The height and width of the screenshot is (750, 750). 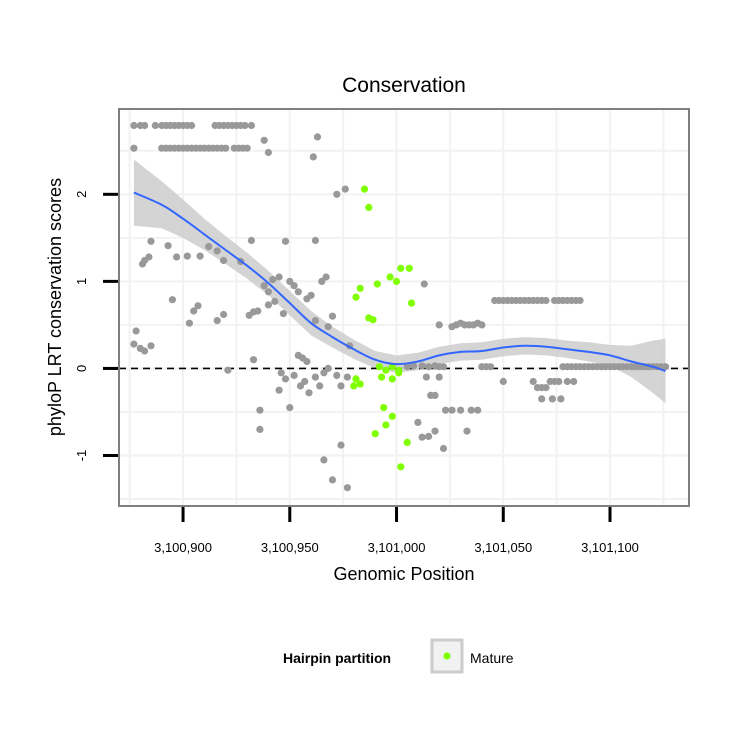 I want to click on x-tick-label: 3,101,100, so click(x=610, y=547).